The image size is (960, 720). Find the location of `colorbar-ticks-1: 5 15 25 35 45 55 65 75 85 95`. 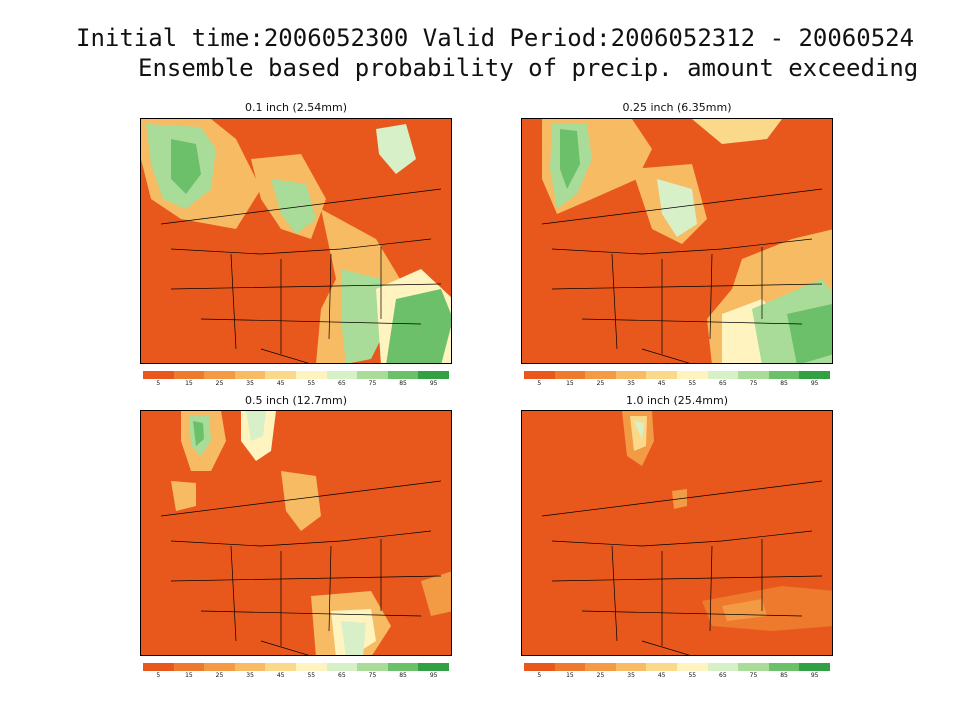

colorbar-ticks-1: 5 15 25 35 45 55 65 75 85 95 is located at coordinates (296, 385).